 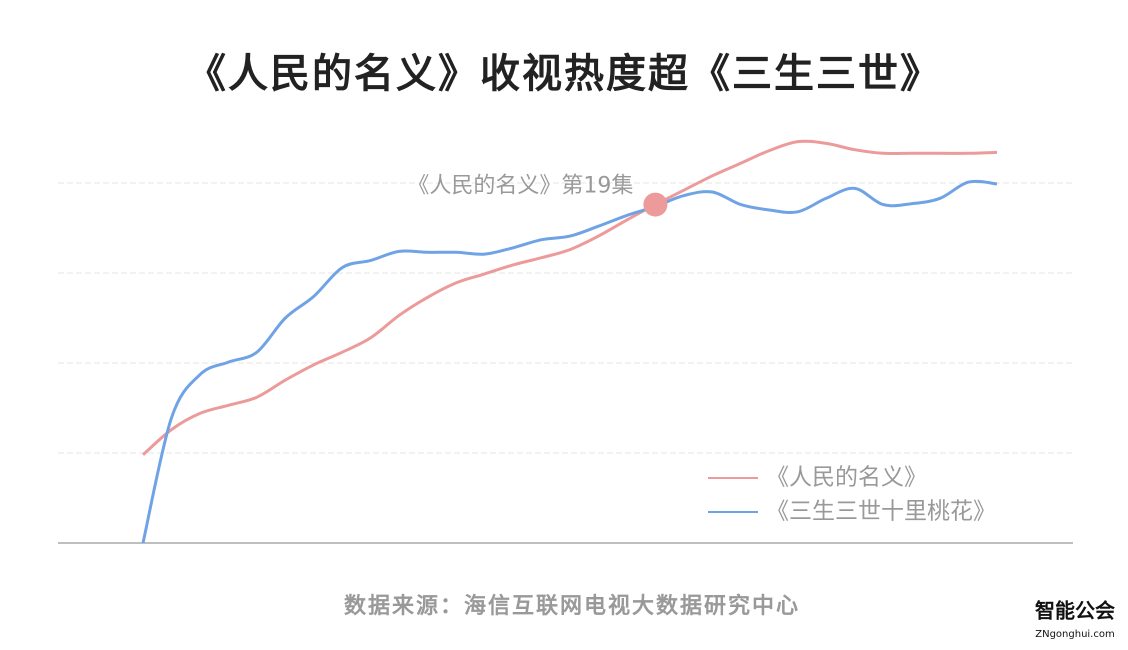 I want to click on chart-title: 《人民的名义》收视热度超《三生三世》, so click(x=564, y=74).